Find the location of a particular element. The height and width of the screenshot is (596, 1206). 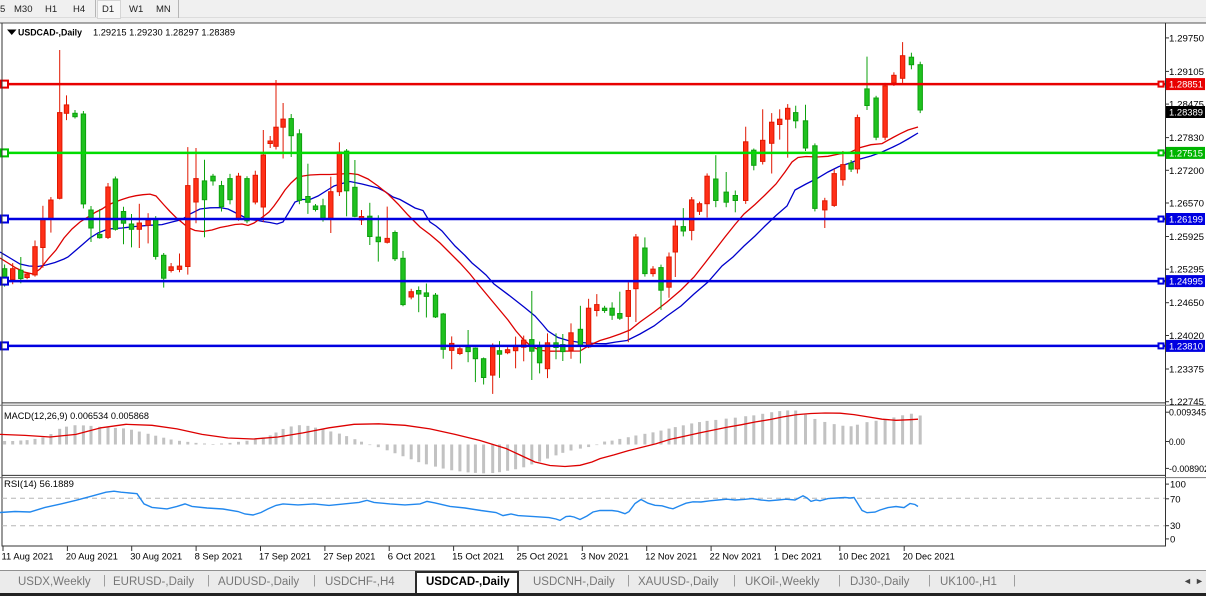

svg-text:1.29215 1.29230 1.28297 1.2838: 1.29215 1.29230 1.28297 1.28389 is located at coordinates (164, 33).